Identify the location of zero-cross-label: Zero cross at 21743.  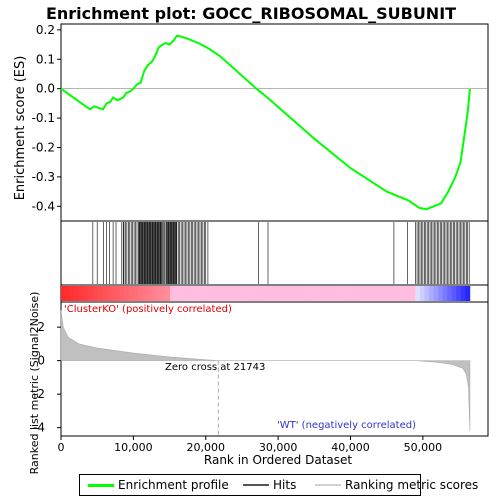
(215, 367).